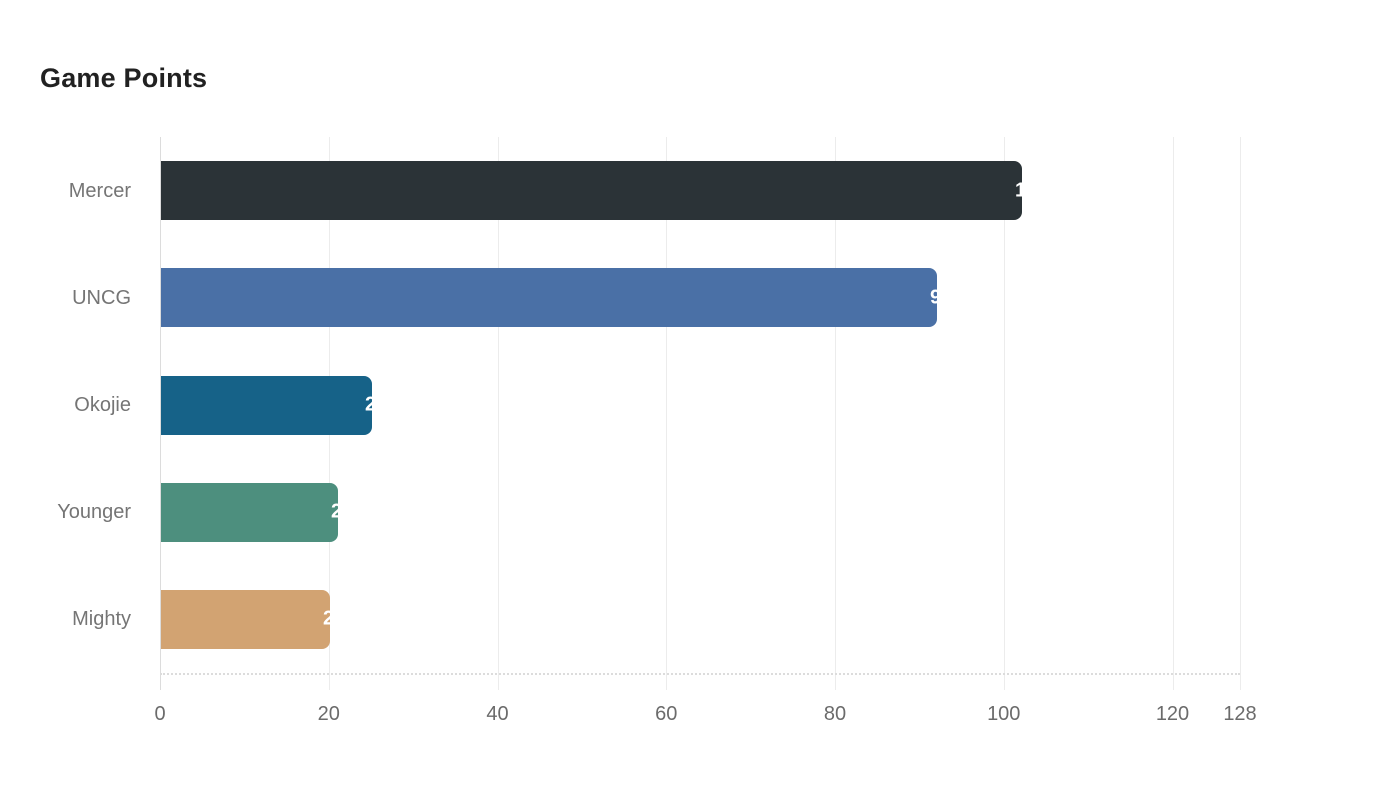  I want to click on value-label-uncg: 92, so click(933, 297).